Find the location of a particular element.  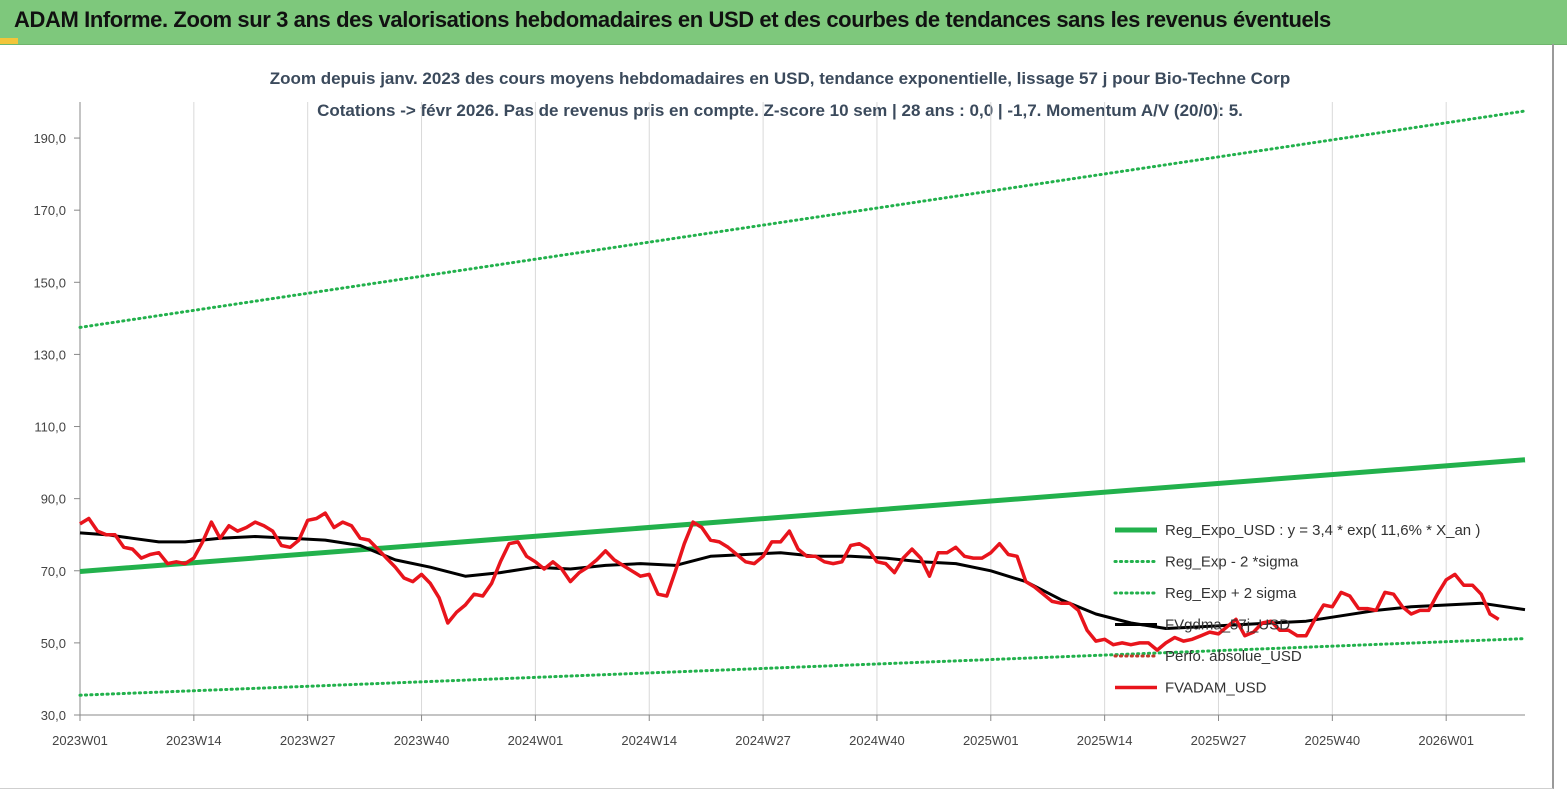

x-tick-label: 2023W14 is located at coordinates (194, 740).